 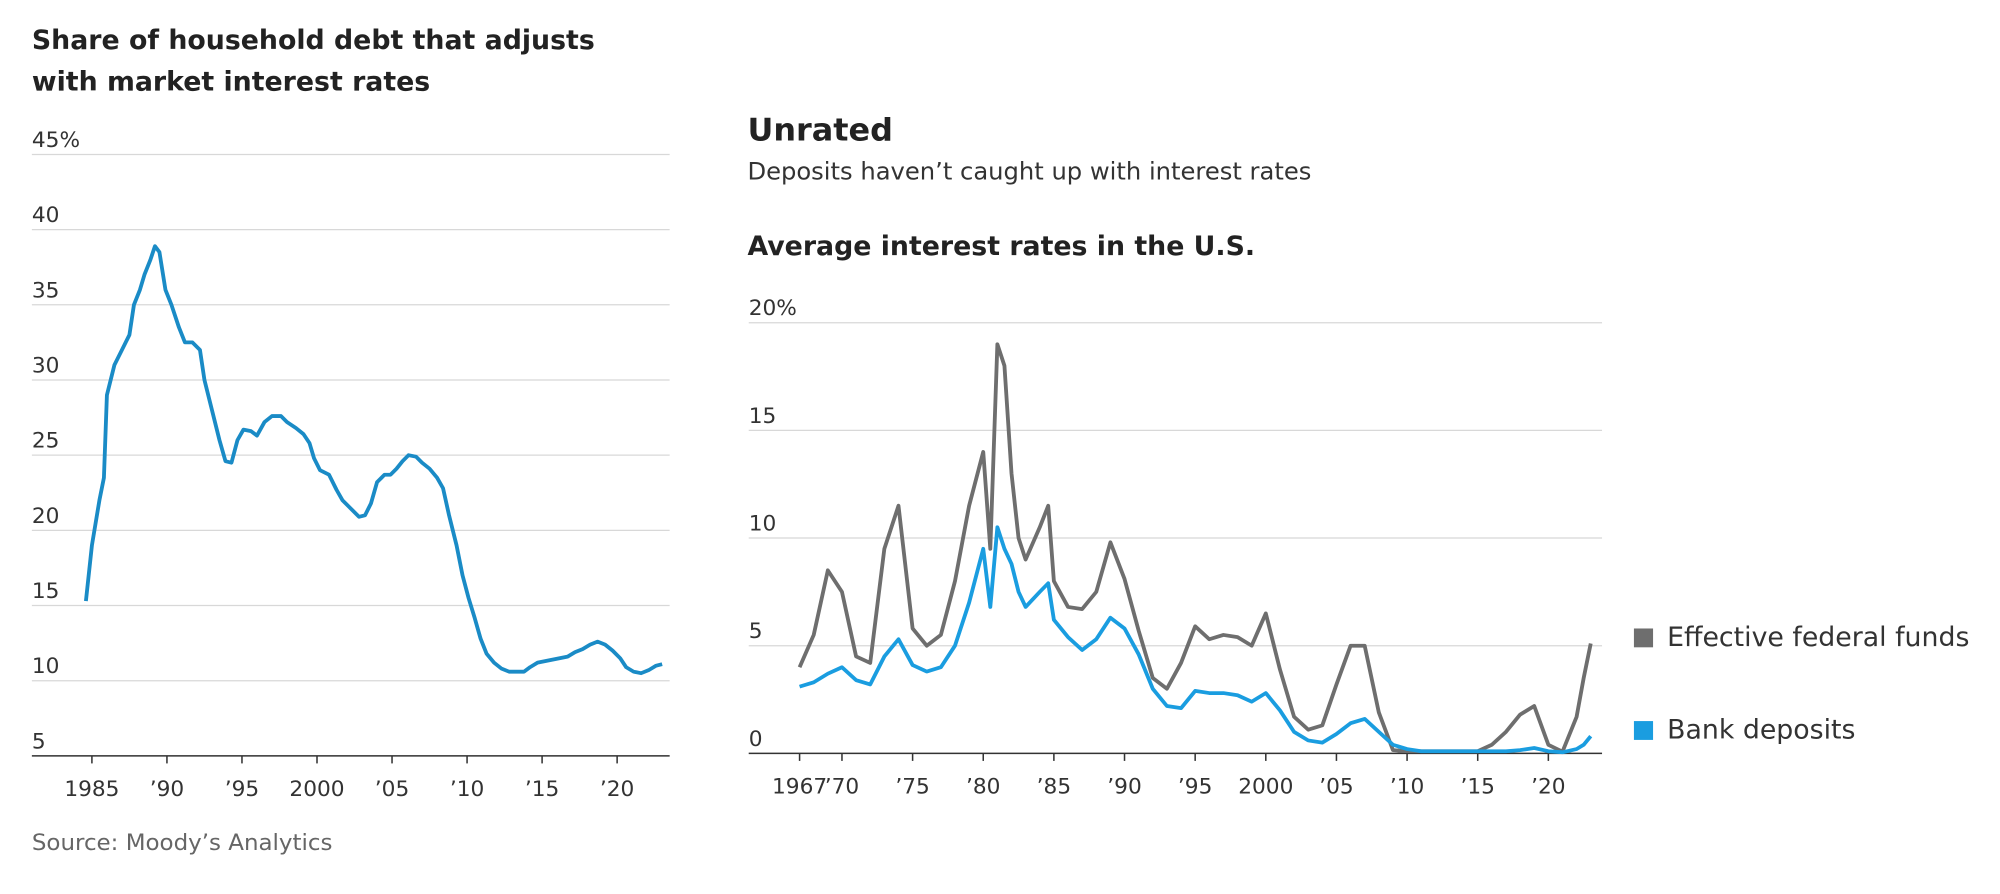 I want to click on x-tick-label: ’80, so click(x=983, y=787).